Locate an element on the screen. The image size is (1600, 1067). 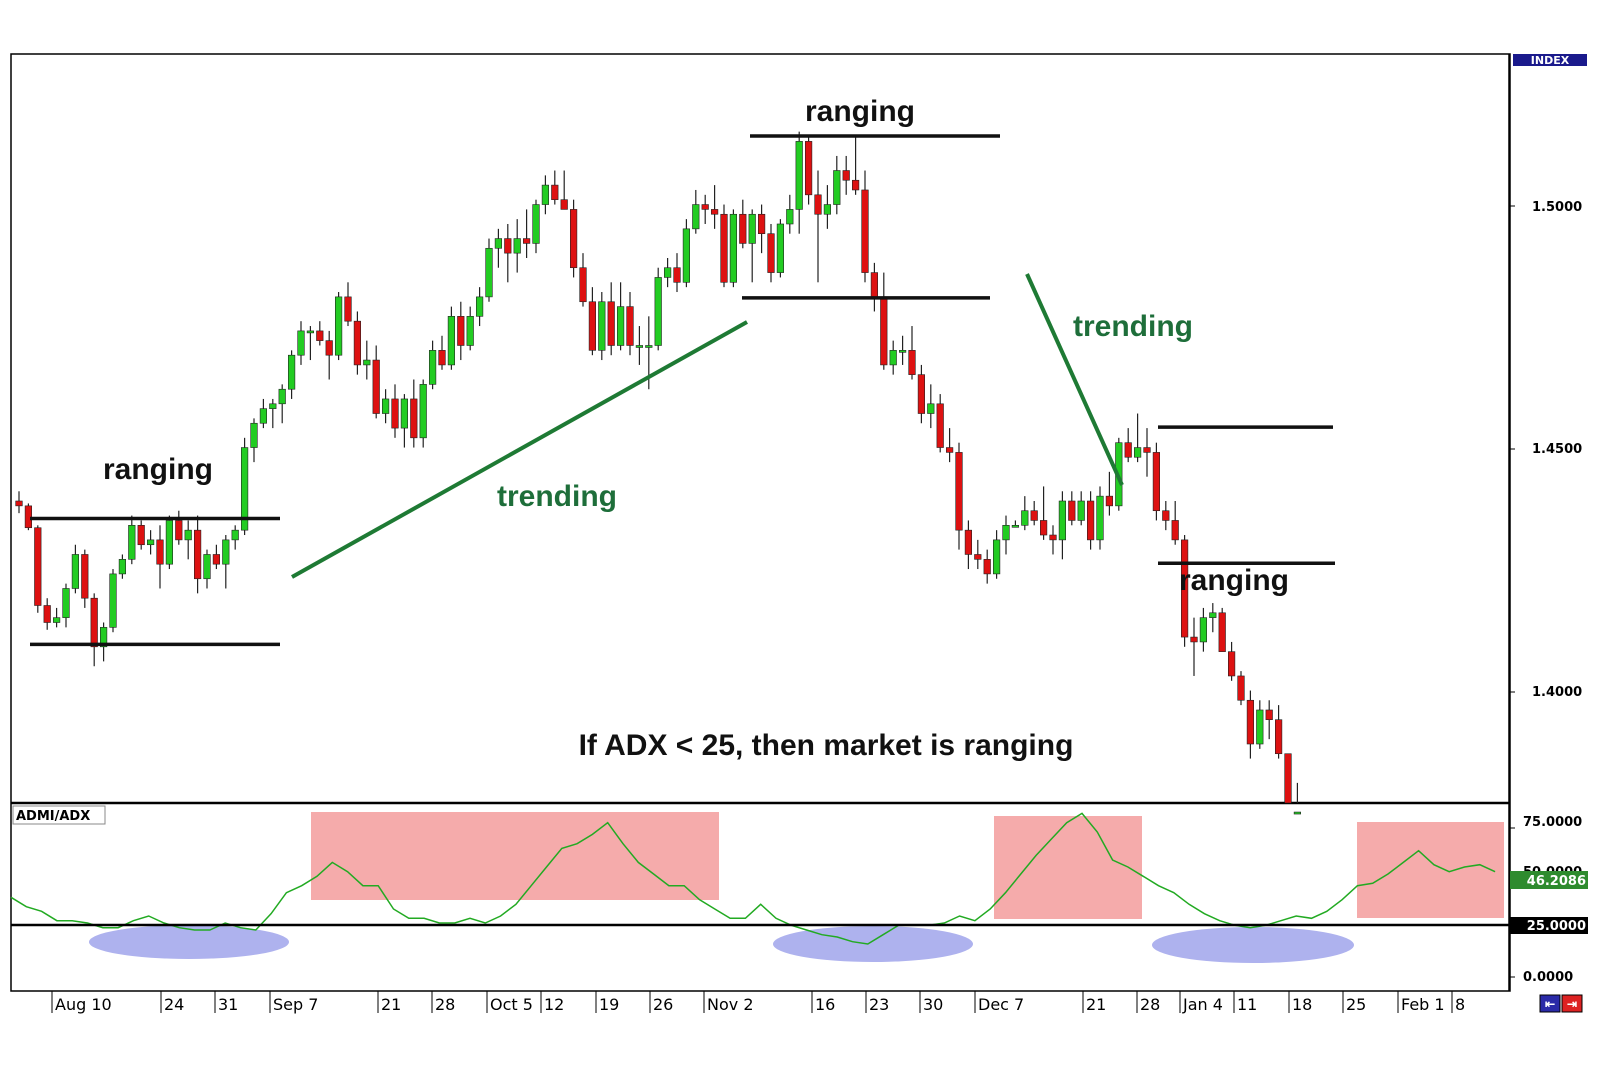
trending-label-1: trending is located at coordinates (557, 496).